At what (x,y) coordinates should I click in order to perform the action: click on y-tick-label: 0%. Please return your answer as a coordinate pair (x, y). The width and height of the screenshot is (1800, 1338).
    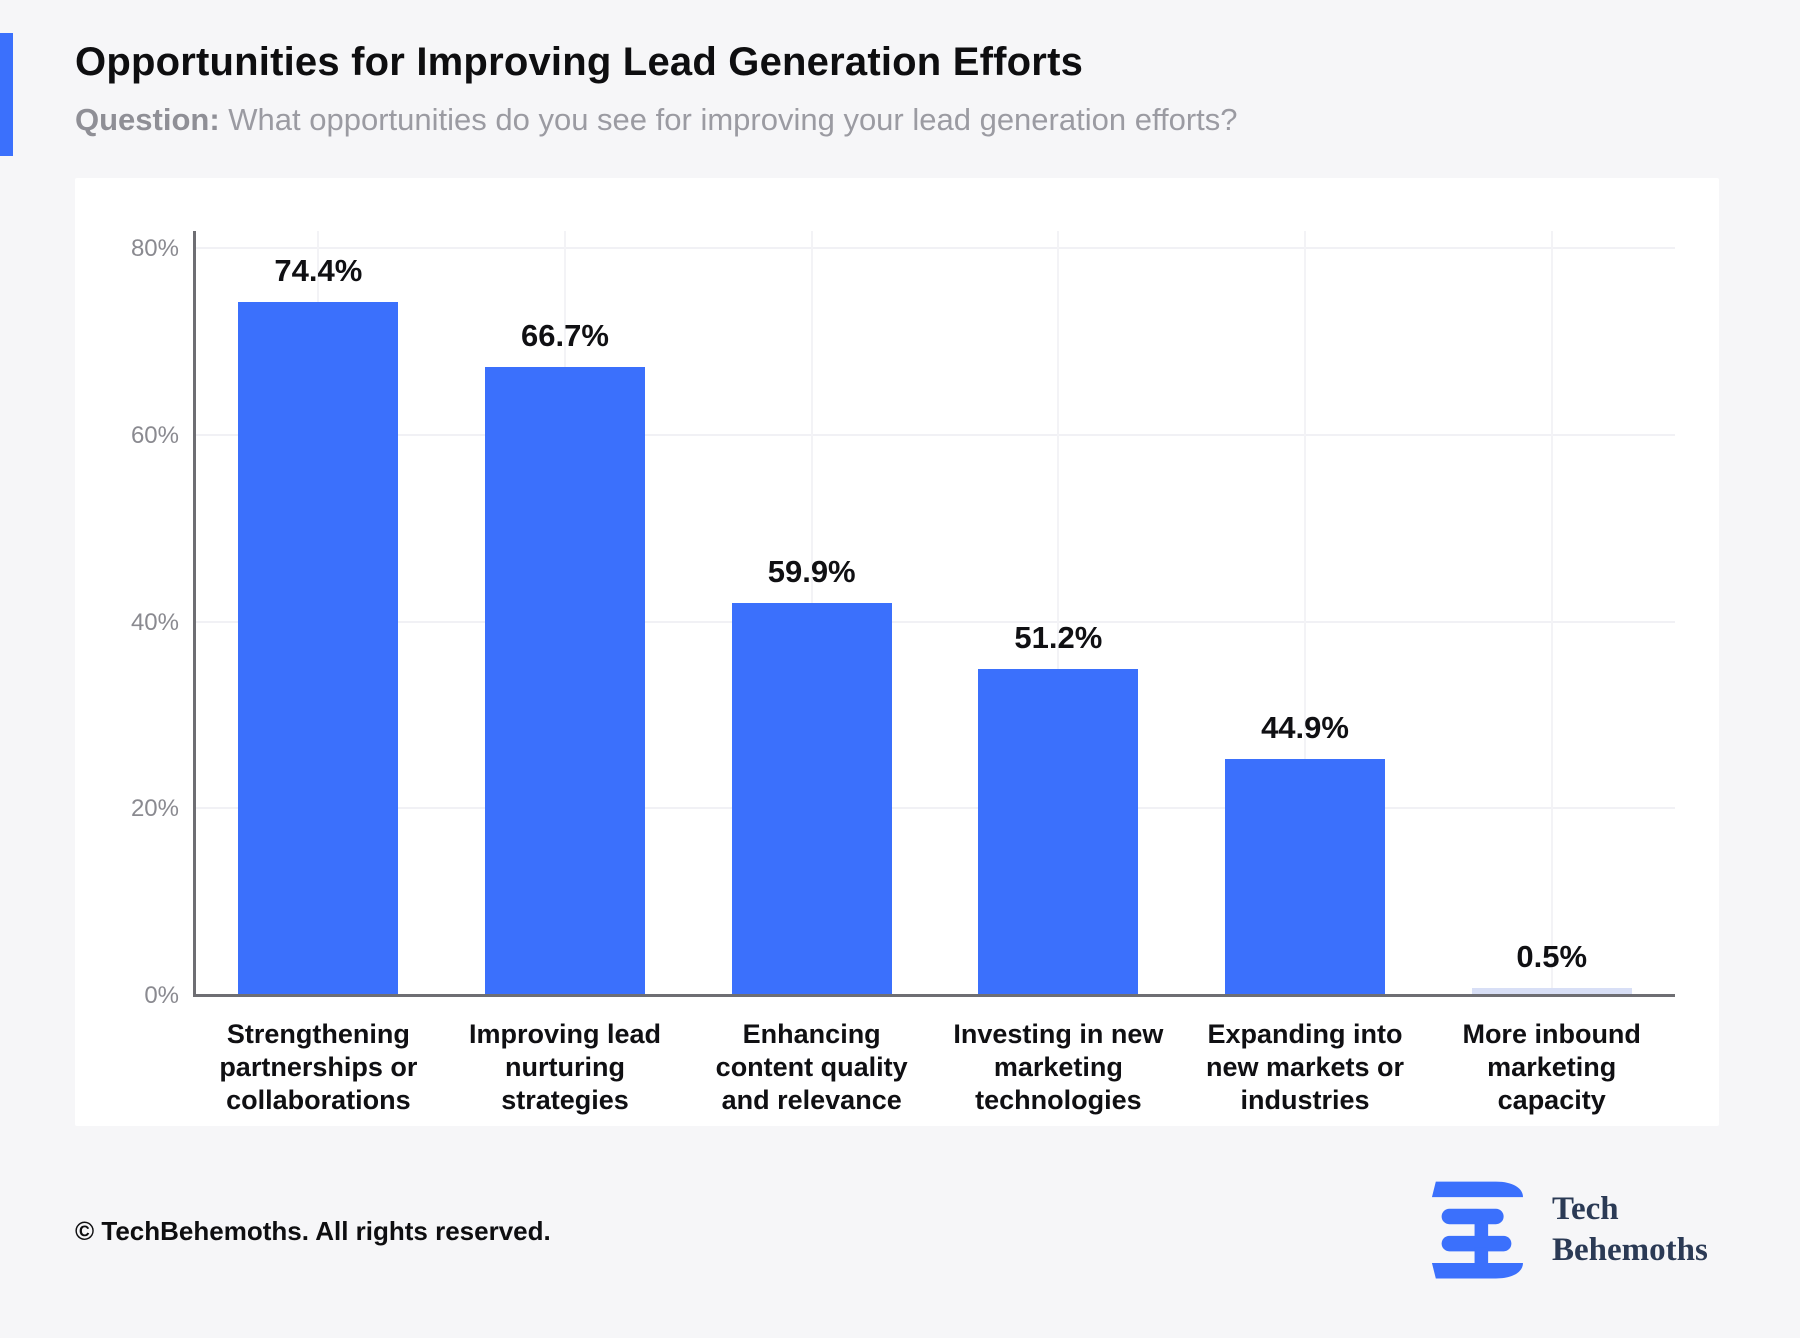
    Looking at the image, I should click on (161, 995).